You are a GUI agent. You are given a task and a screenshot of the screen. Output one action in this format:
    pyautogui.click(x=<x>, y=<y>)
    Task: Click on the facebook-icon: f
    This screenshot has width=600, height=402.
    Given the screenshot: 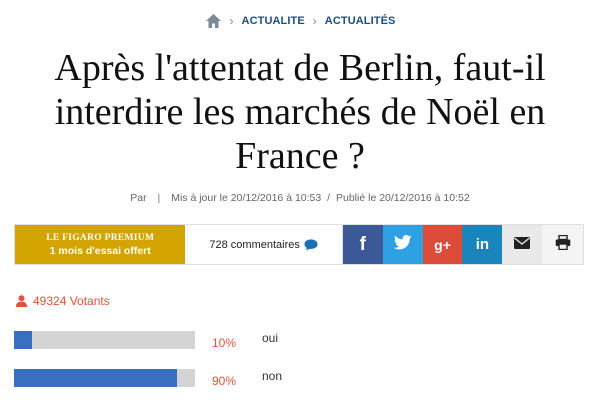 What is the action you would take?
    pyautogui.click(x=362, y=244)
    